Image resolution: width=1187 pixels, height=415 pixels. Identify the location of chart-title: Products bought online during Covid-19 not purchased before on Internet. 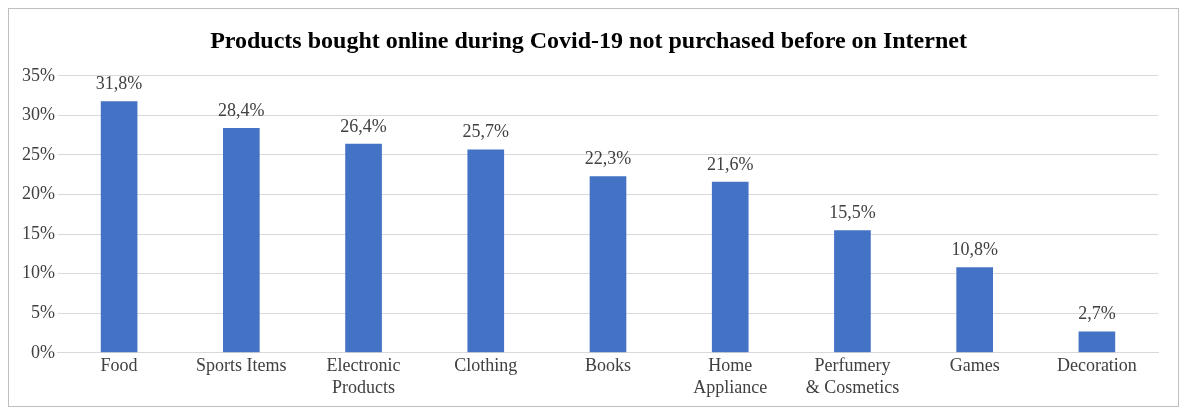
(588, 39).